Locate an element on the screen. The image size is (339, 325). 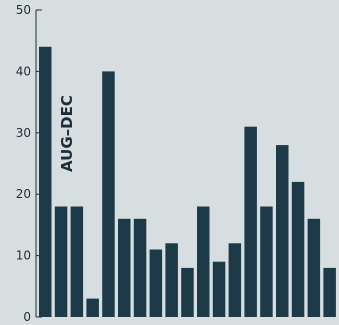
y-tick-label: 40 is located at coordinates (23, 71).